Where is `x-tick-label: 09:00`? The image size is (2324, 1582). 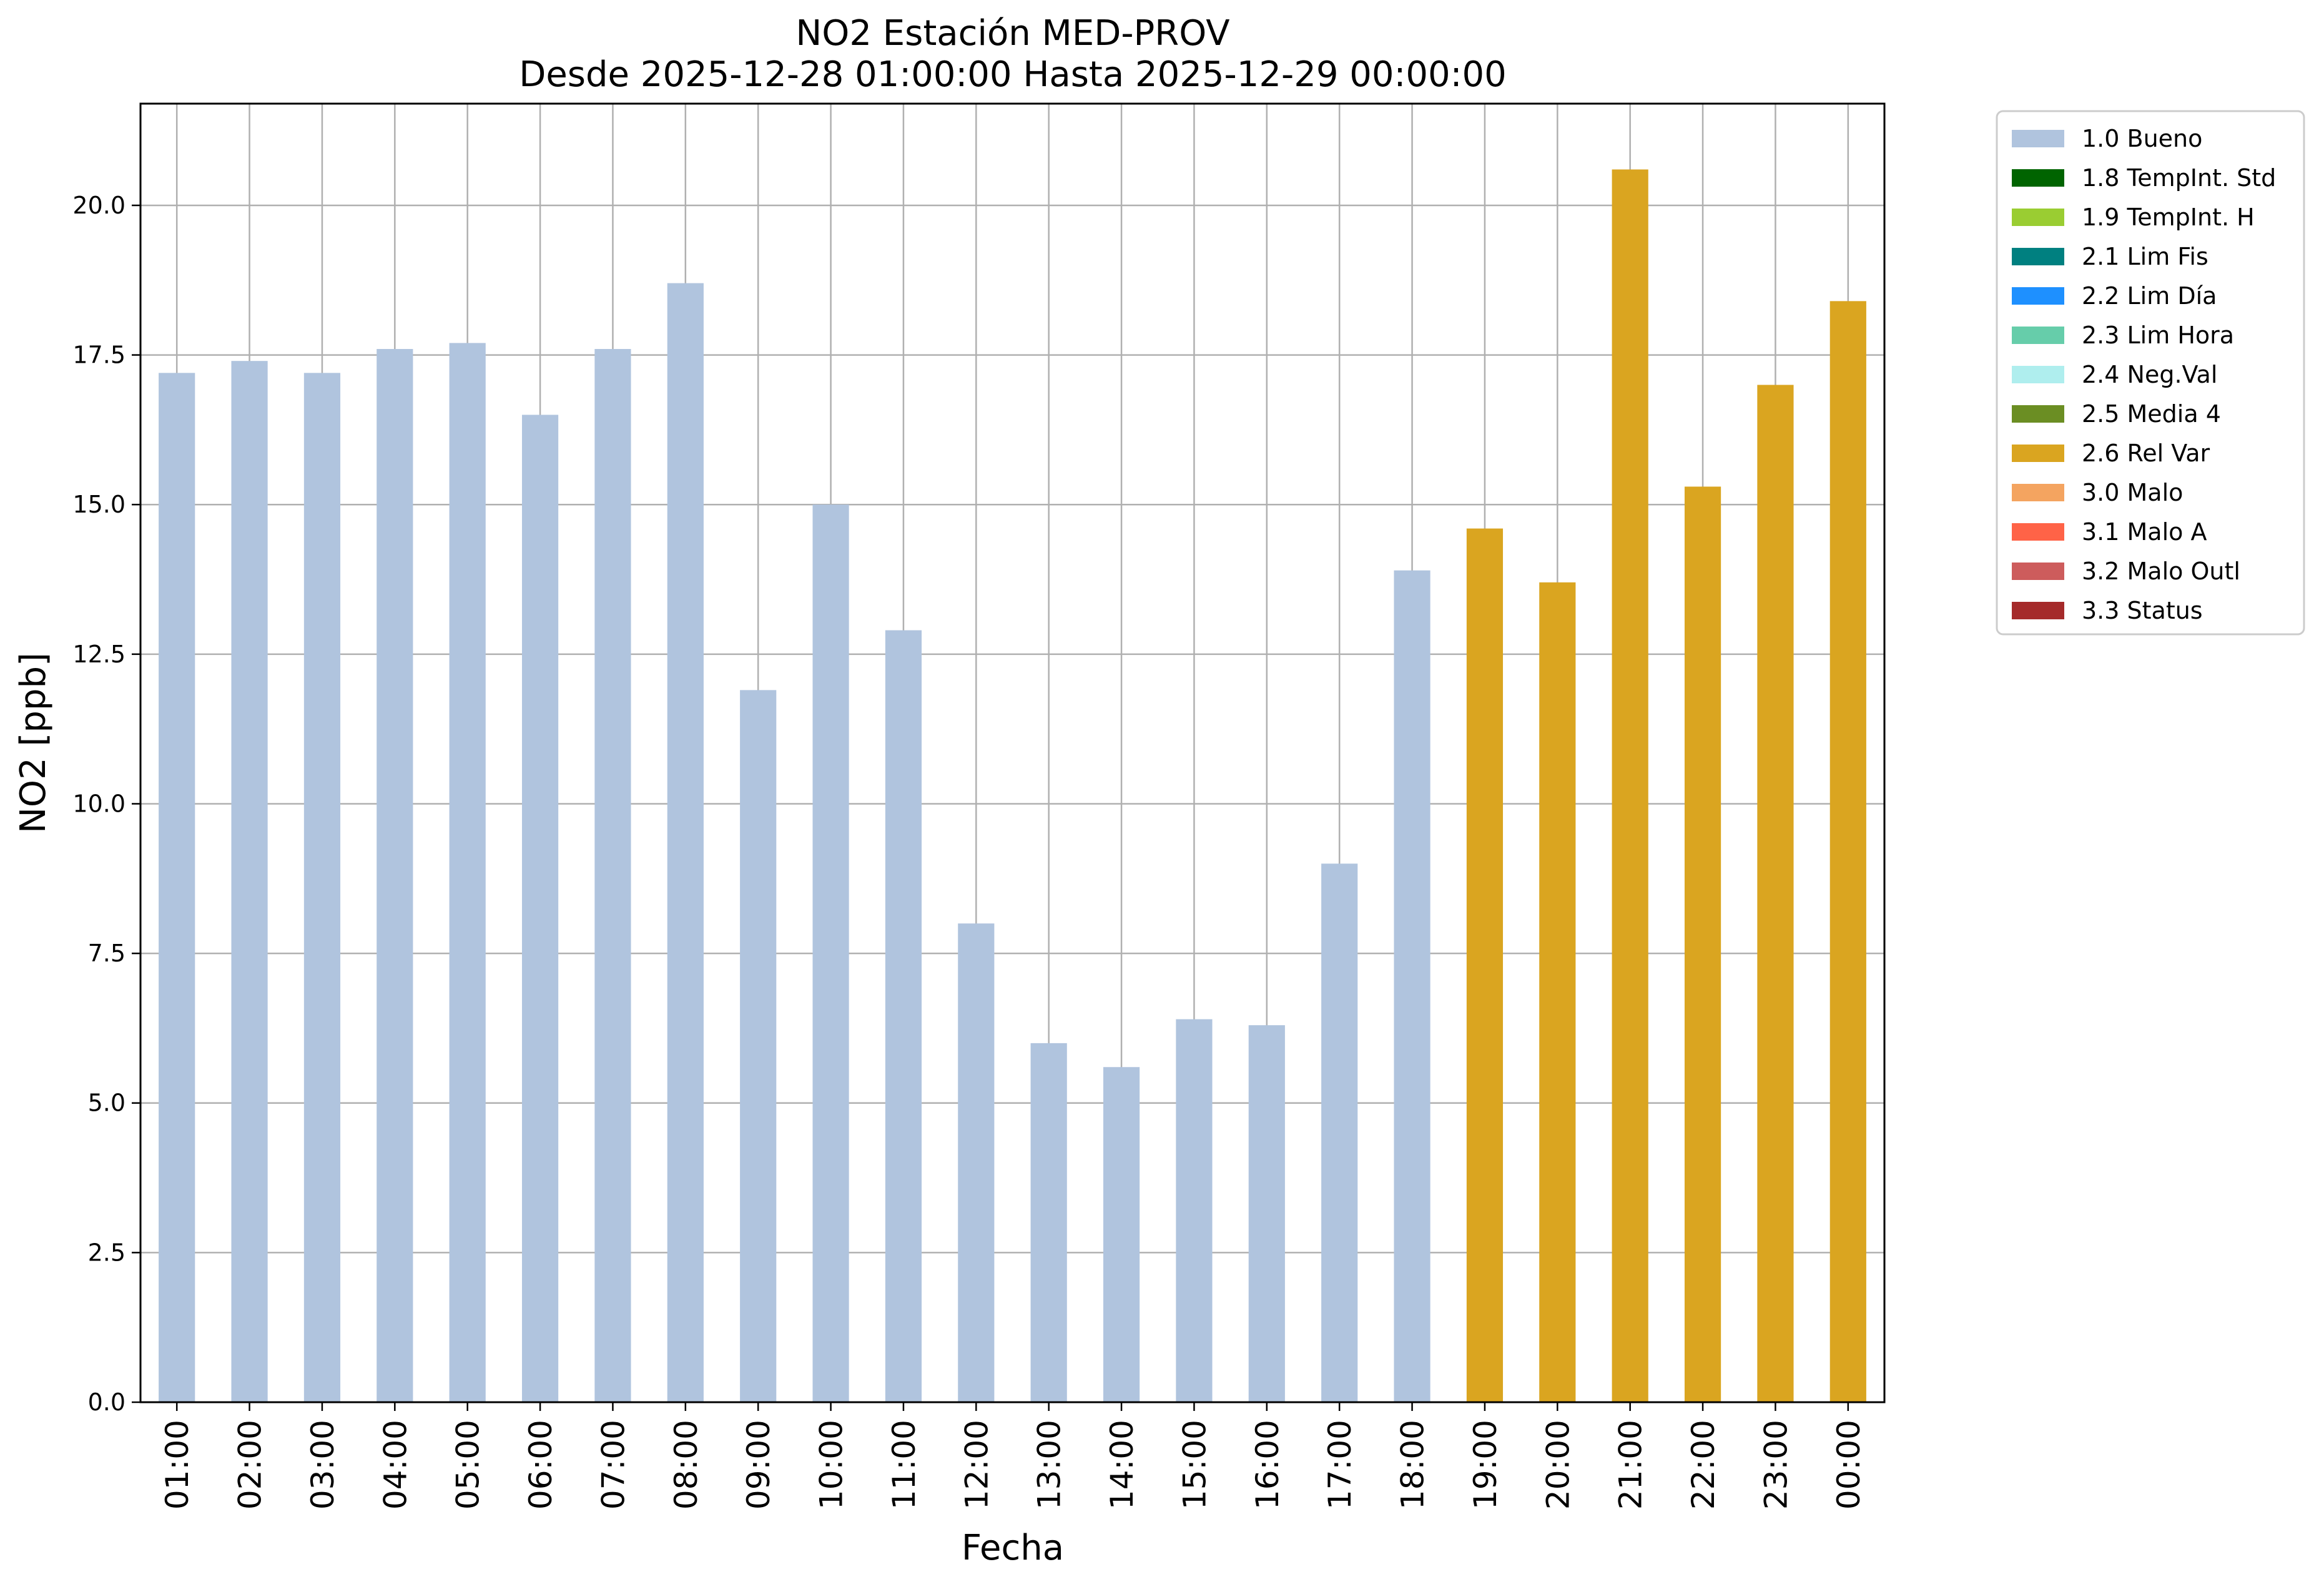
x-tick-label: 09:00 is located at coordinates (759, 1465).